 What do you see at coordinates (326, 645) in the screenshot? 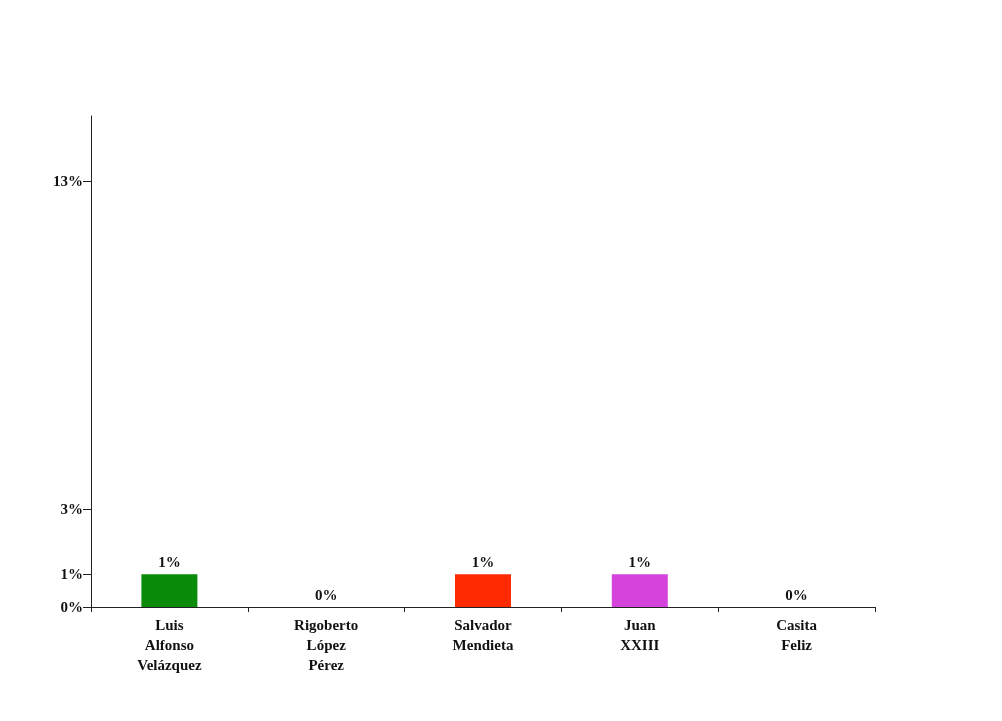
I see `x-tick-label: Rigoberto López Pérez` at bounding box center [326, 645].